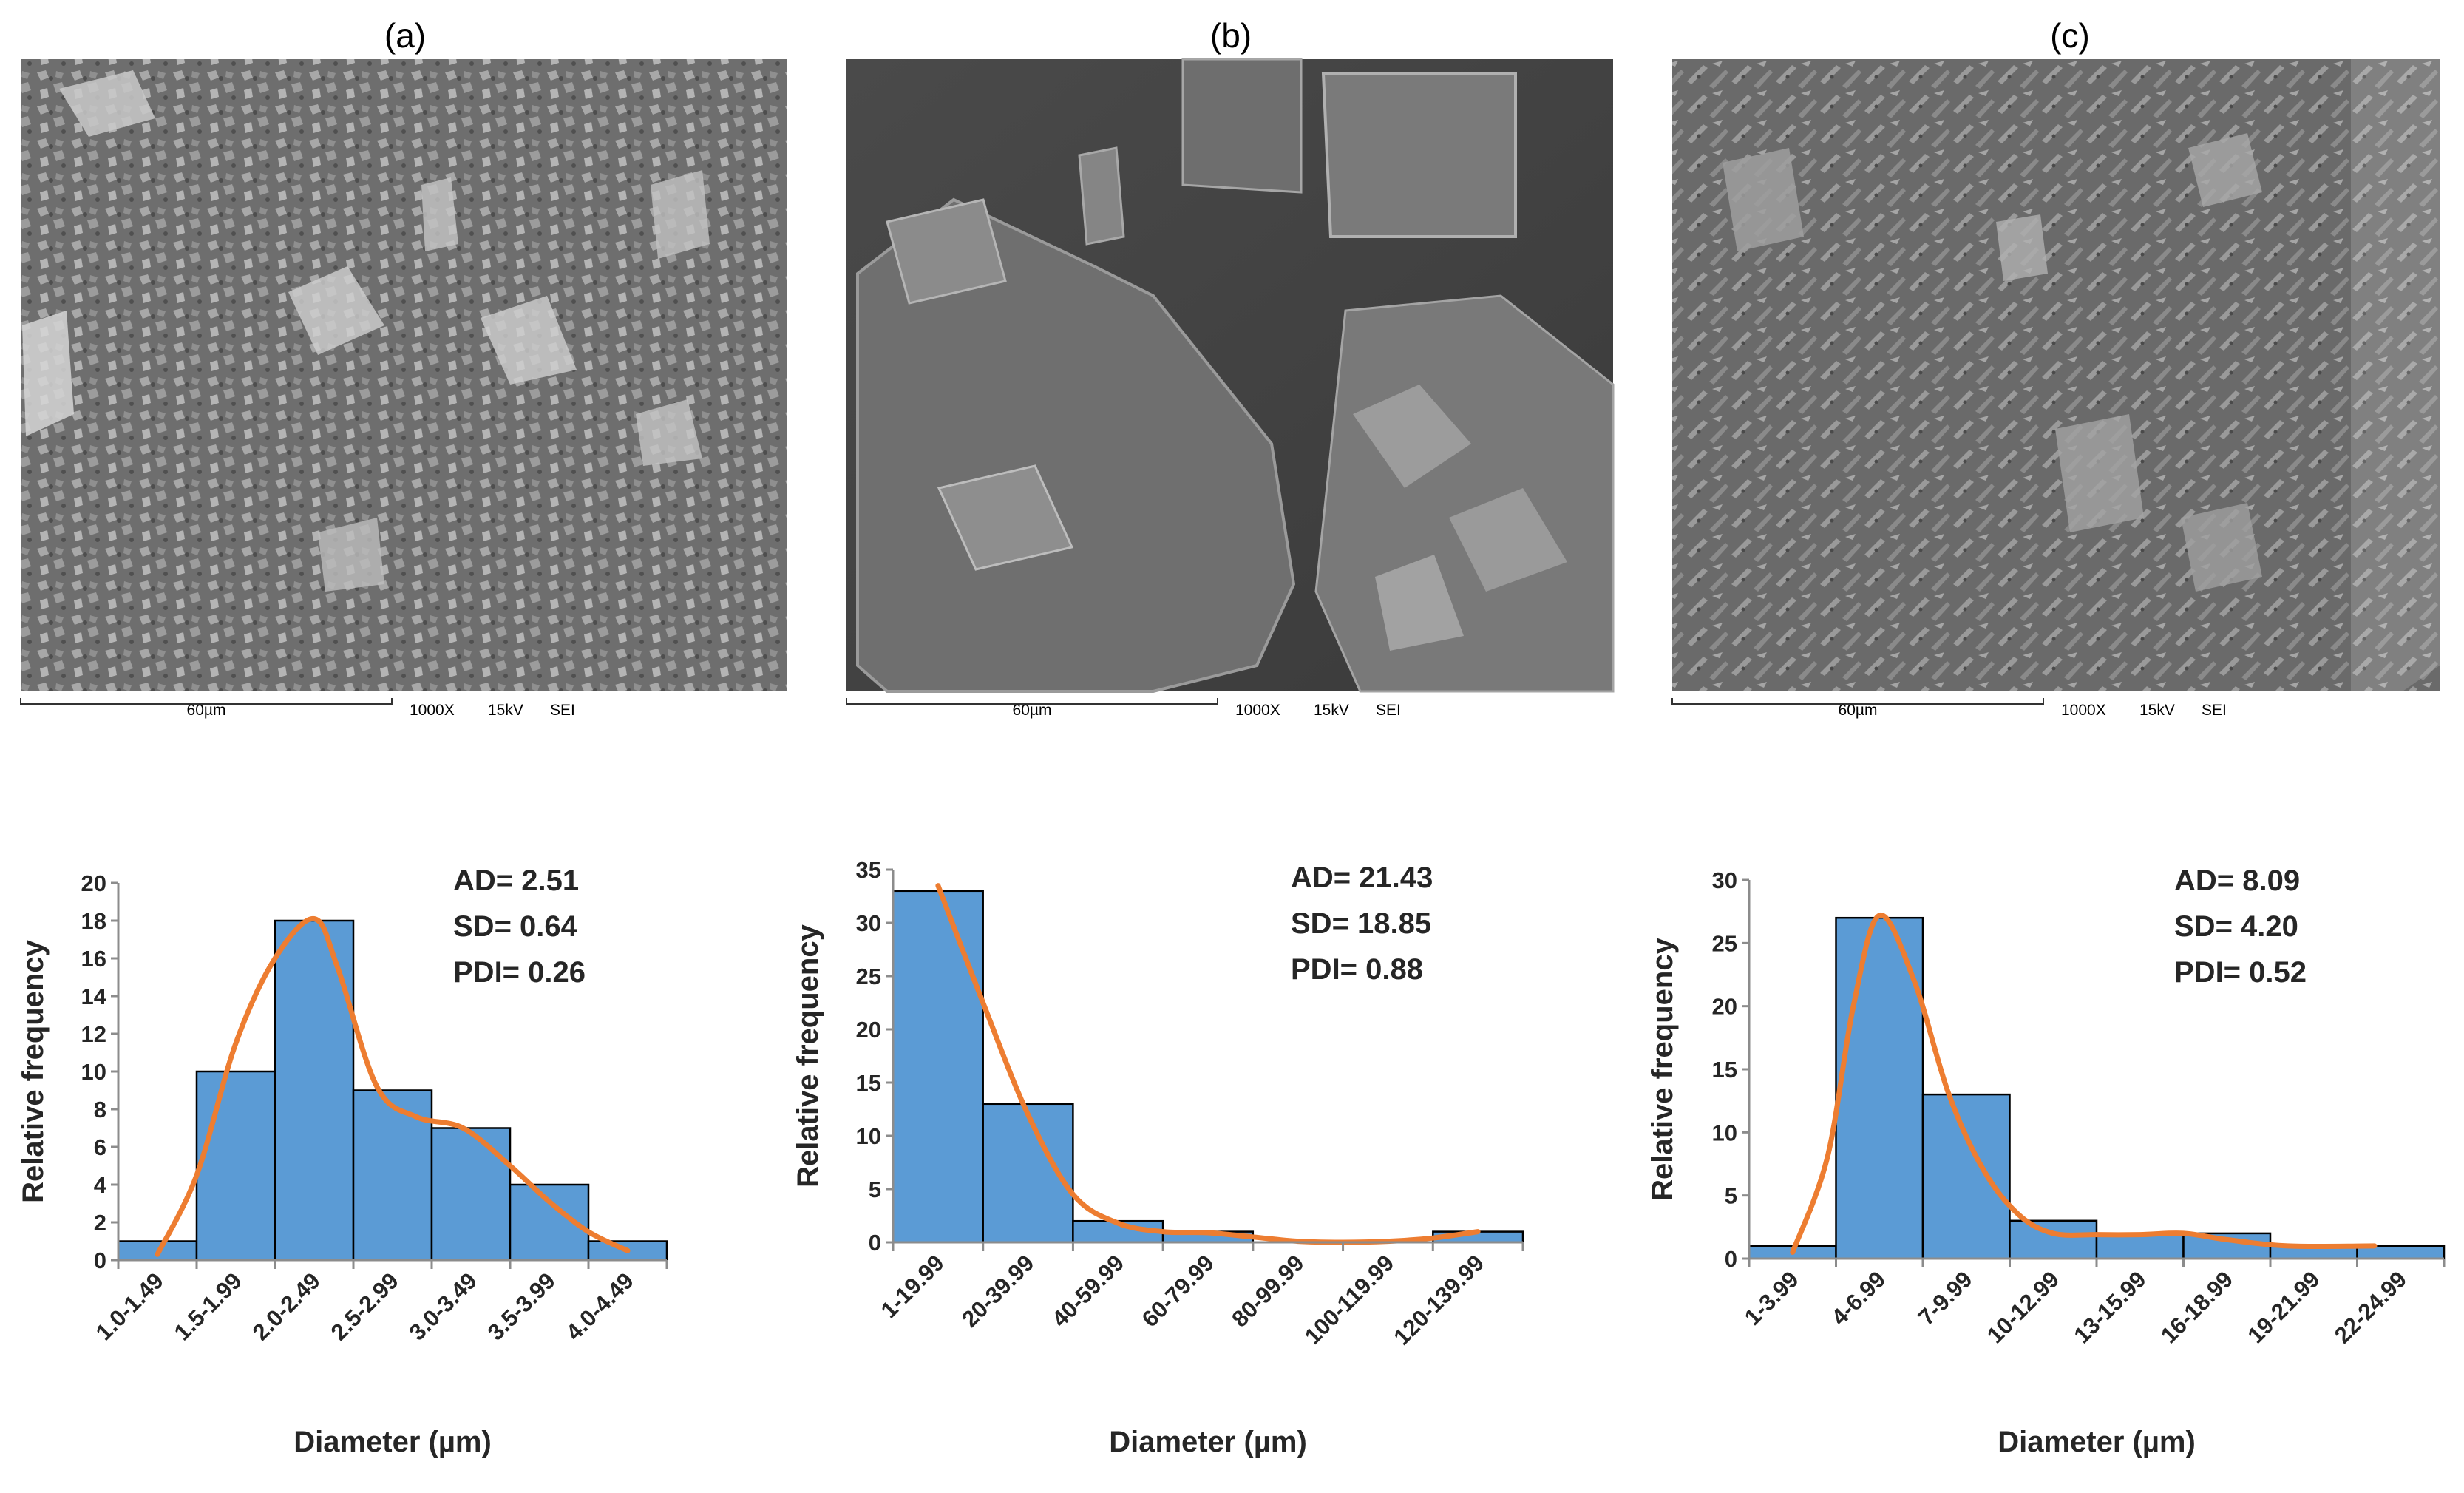 The width and height of the screenshot is (2464, 1493). Describe the element at coordinates (2283, 1307) in the screenshot. I see `x-tick-label-c: 19-21.99` at that location.